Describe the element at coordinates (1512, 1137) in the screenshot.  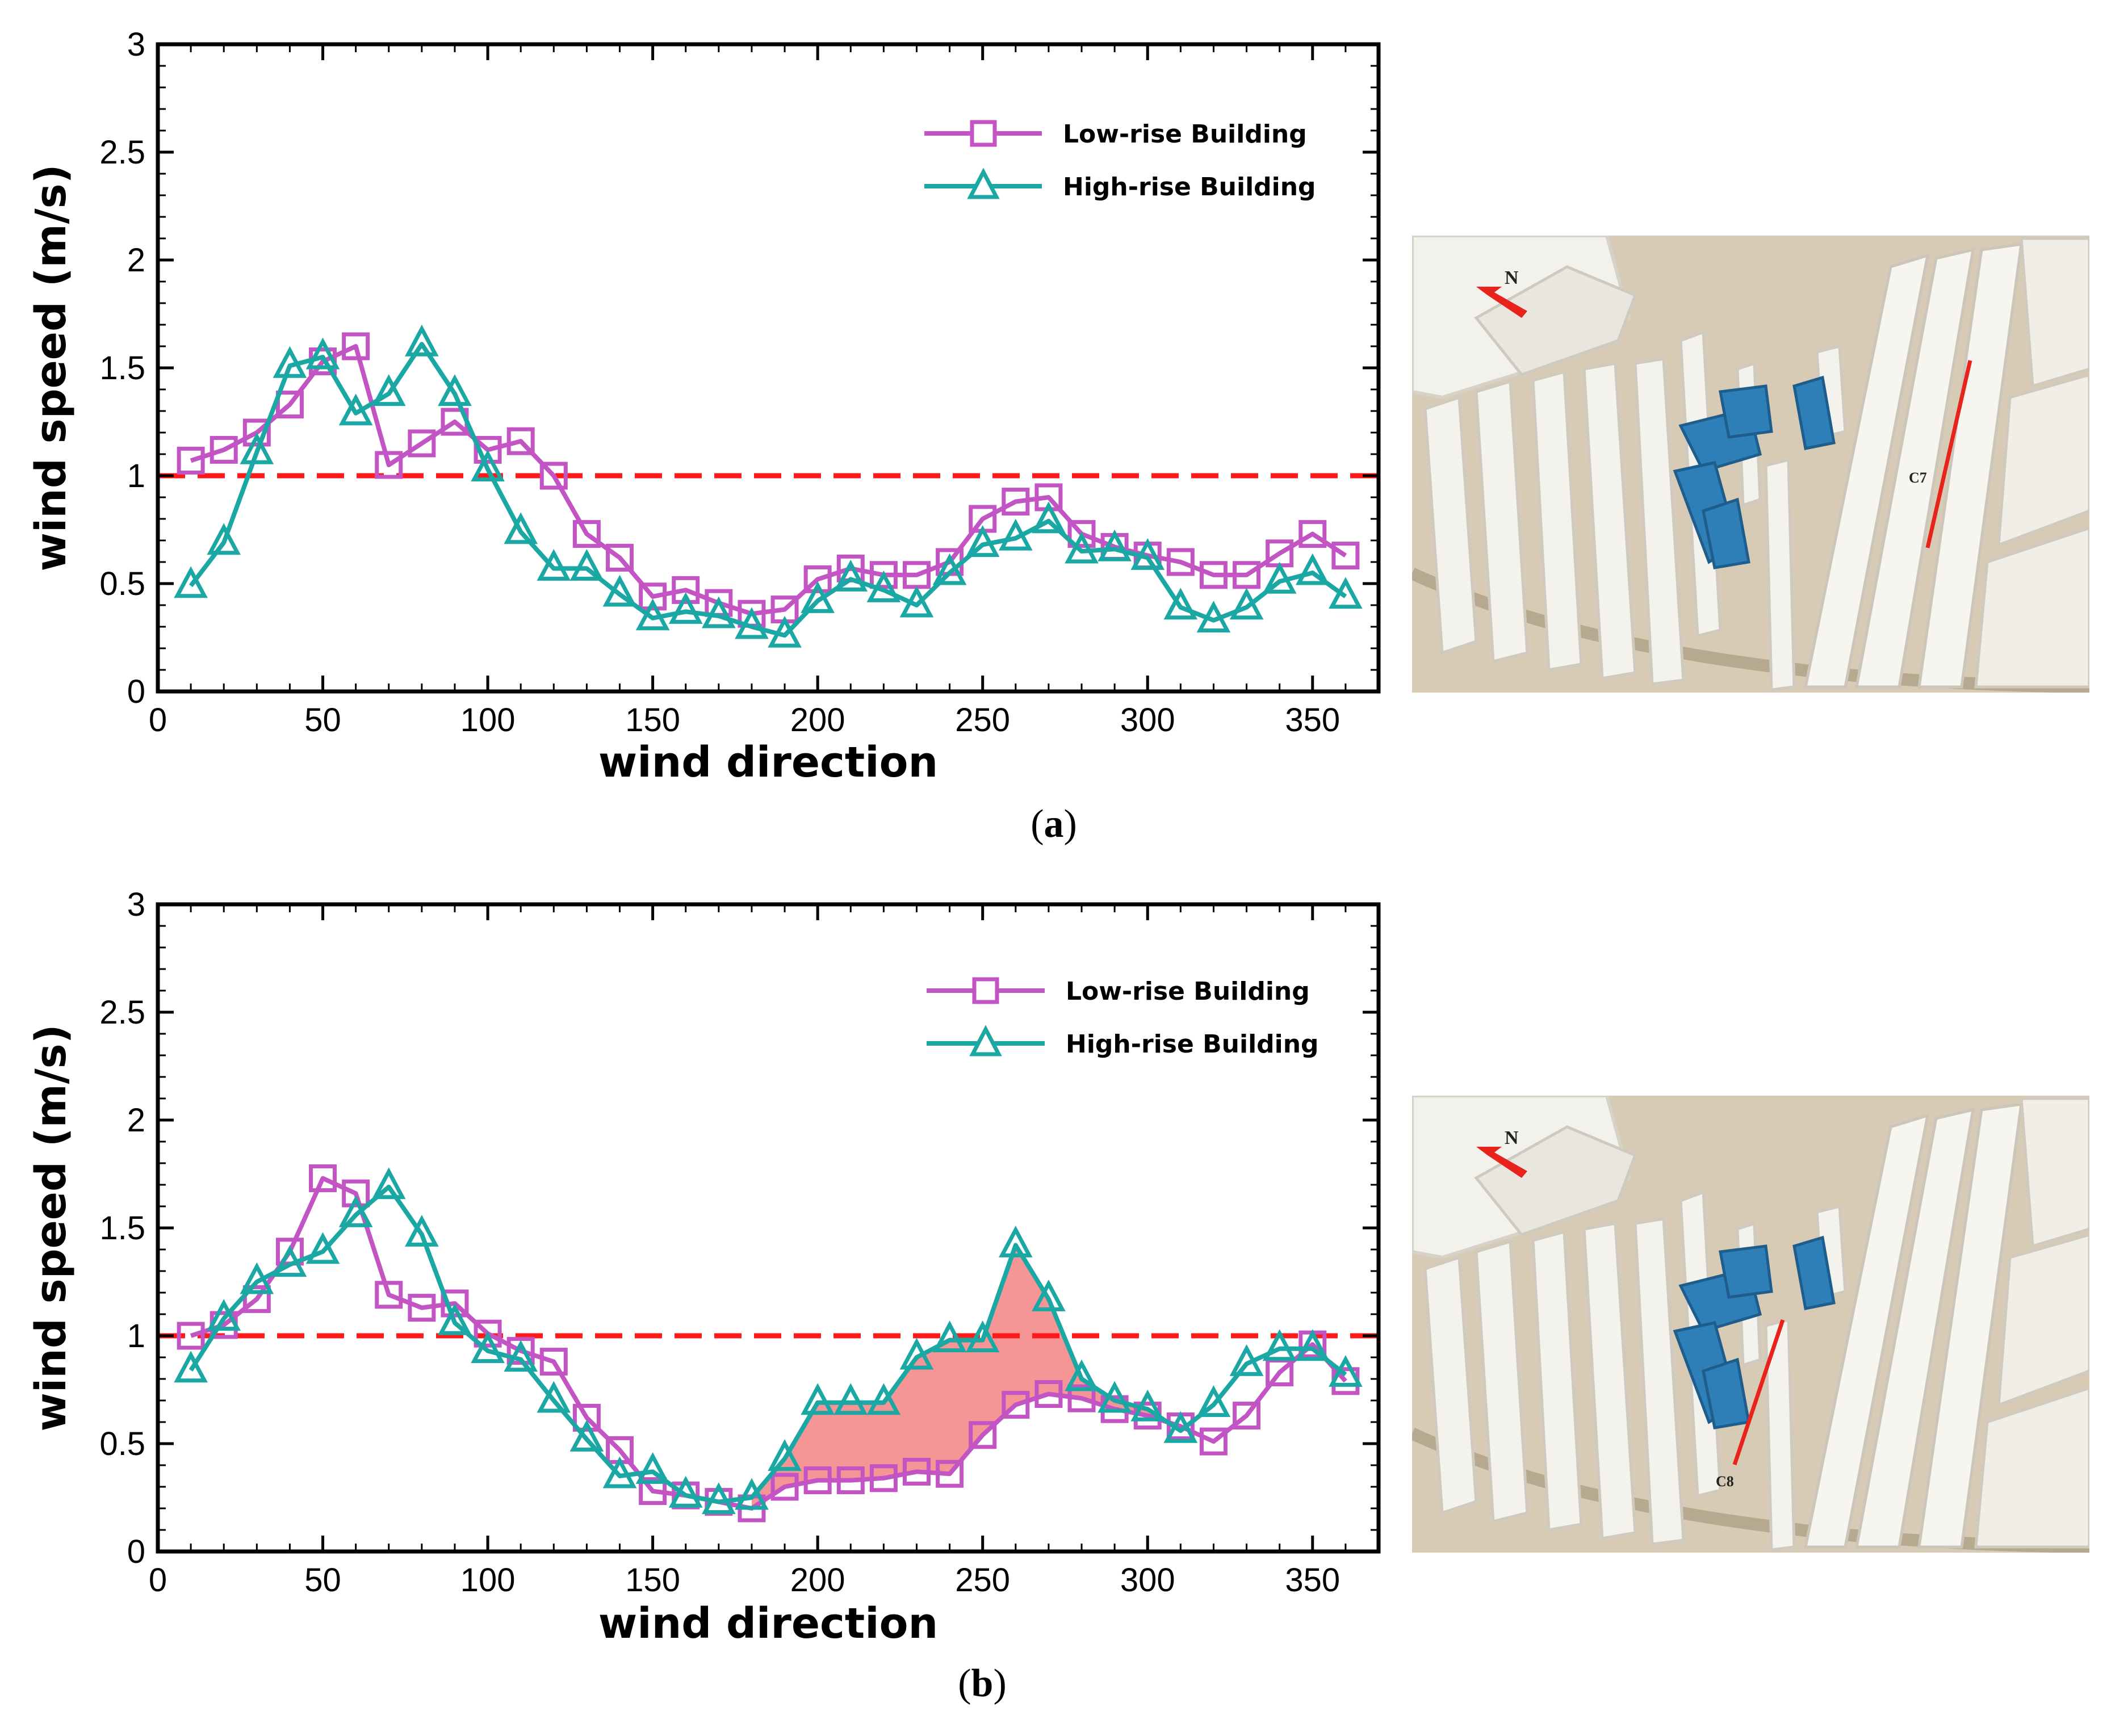
I see `north-label-b: N` at that location.